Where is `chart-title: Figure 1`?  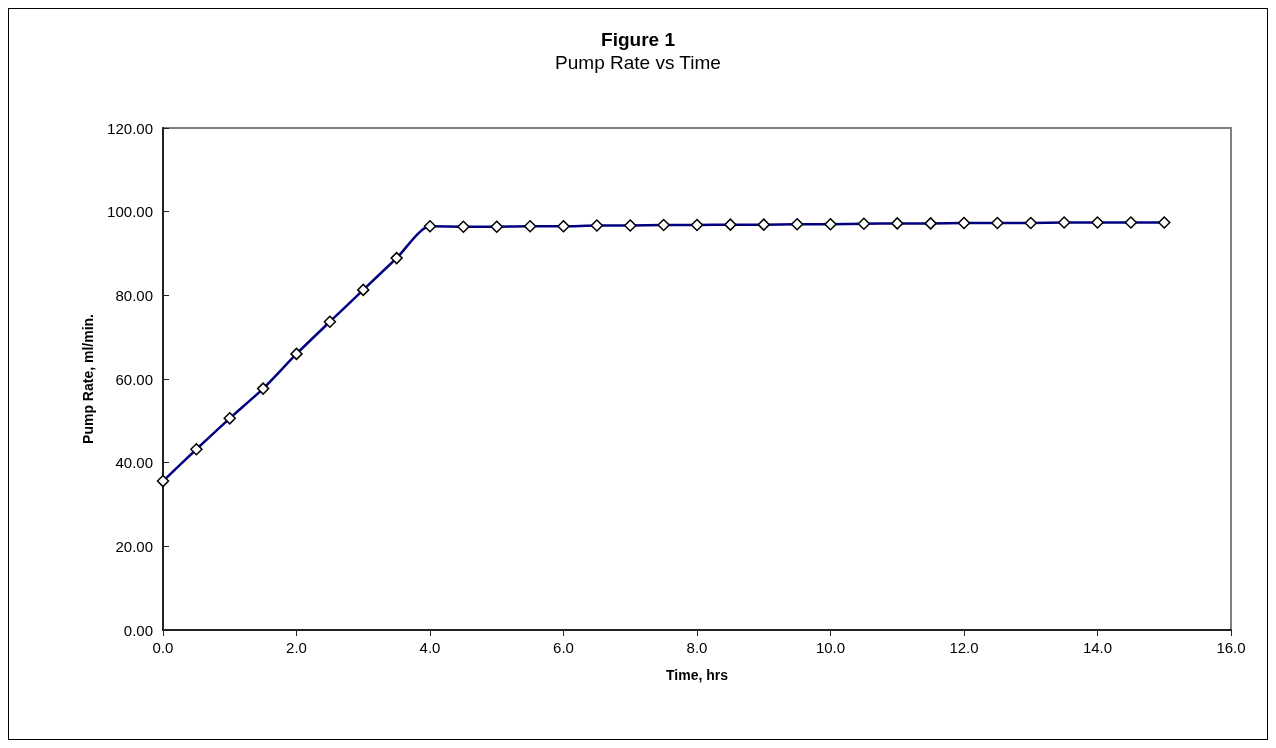 chart-title: Figure 1 is located at coordinates (638, 39).